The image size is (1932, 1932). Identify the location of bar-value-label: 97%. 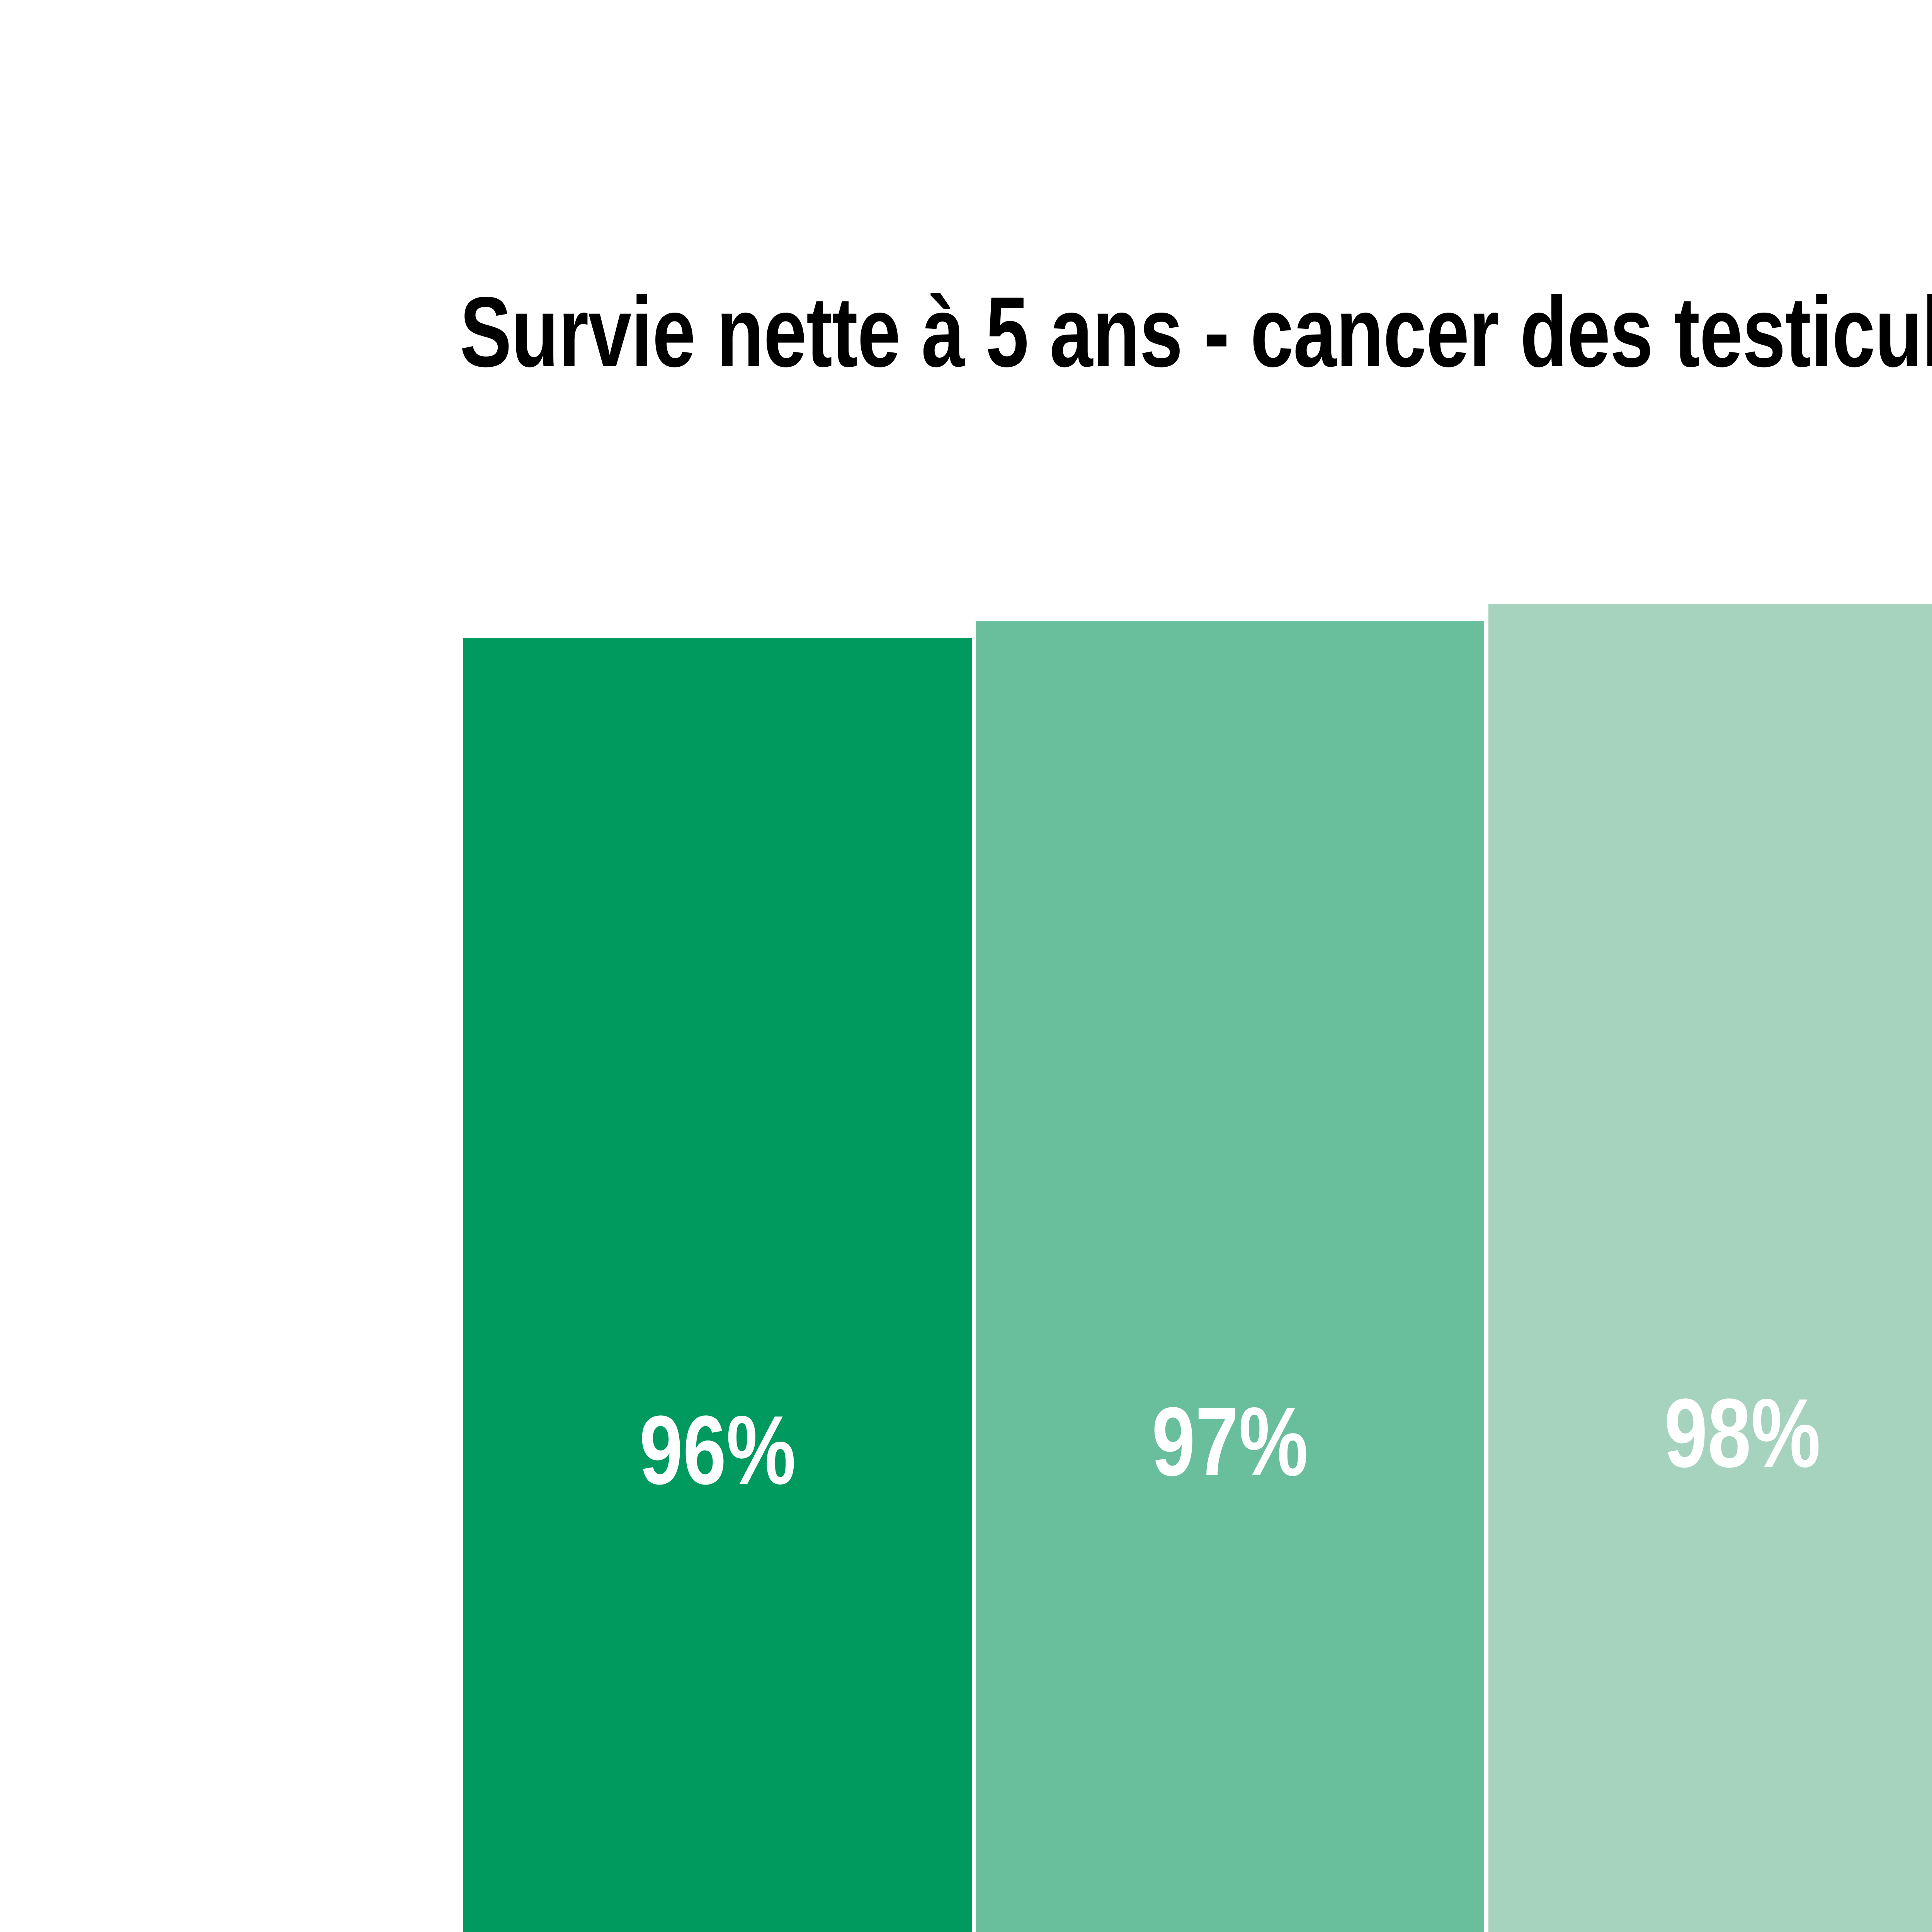
(1229, 1441).